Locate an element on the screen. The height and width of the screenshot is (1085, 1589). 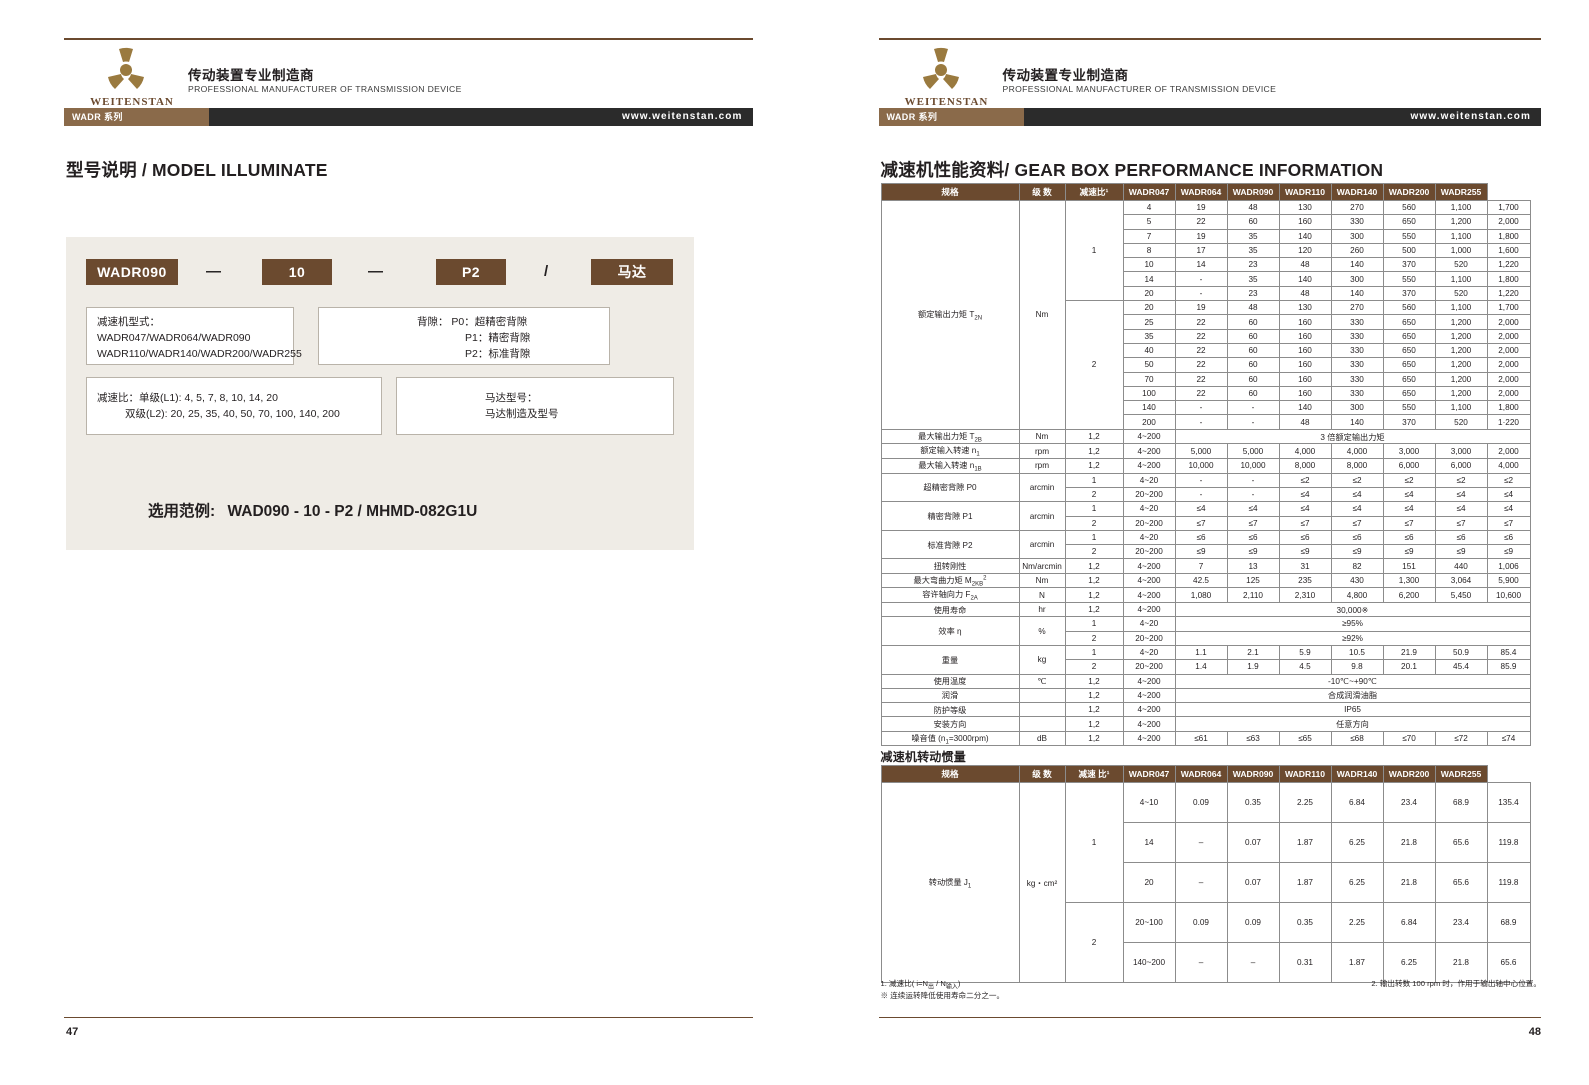
row-label: 效率 η is located at coordinates (950, 631).